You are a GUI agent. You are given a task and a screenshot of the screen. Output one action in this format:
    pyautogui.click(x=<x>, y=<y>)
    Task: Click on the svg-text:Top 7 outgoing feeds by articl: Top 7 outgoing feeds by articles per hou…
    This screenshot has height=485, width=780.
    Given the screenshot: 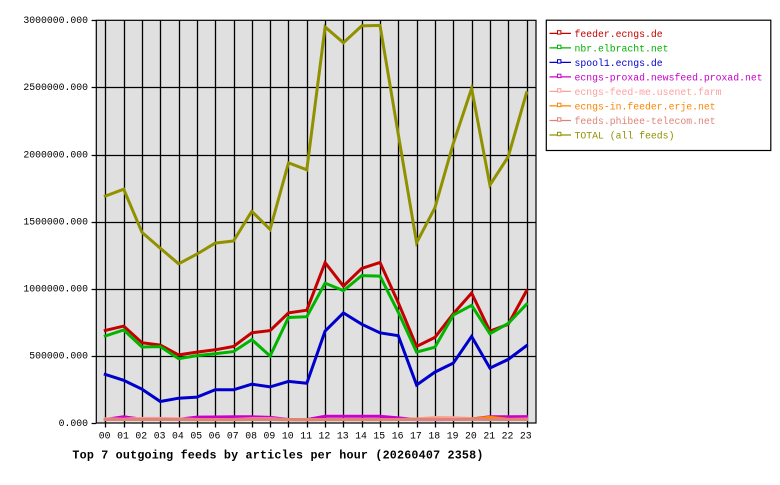 What is the action you would take?
    pyautogui.click(x=277, y=456)
    